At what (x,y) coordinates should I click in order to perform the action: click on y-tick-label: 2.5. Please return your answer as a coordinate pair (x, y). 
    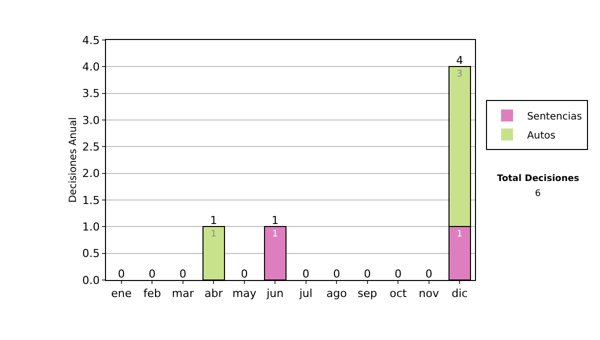
    Looking at the image, I should click on (91, 147).